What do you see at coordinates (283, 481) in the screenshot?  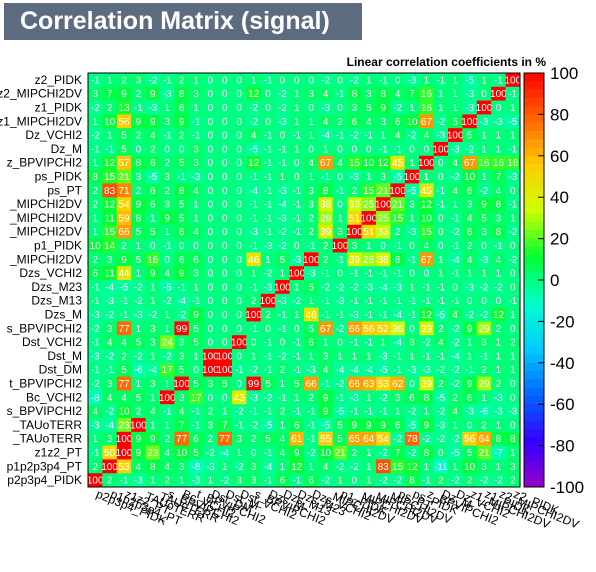 I see `cell-value-label: 6` at bounding box center [283, 481].